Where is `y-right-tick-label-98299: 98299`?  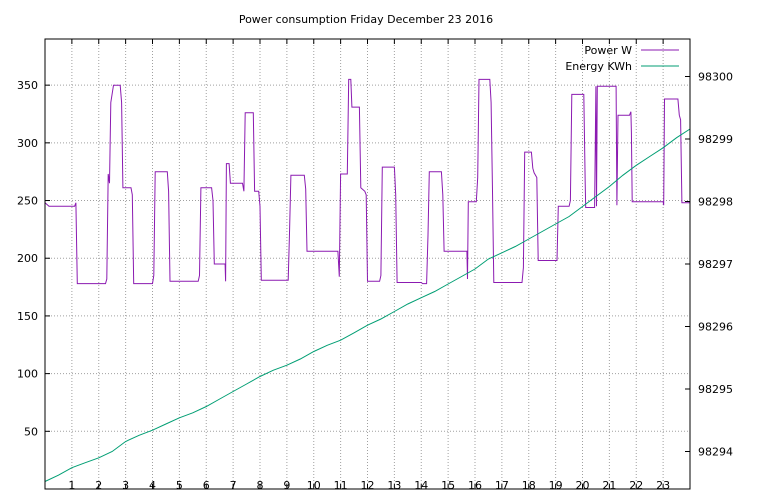
y-right-tick-label-98299: 98299 is located at coordinates (715, 139).